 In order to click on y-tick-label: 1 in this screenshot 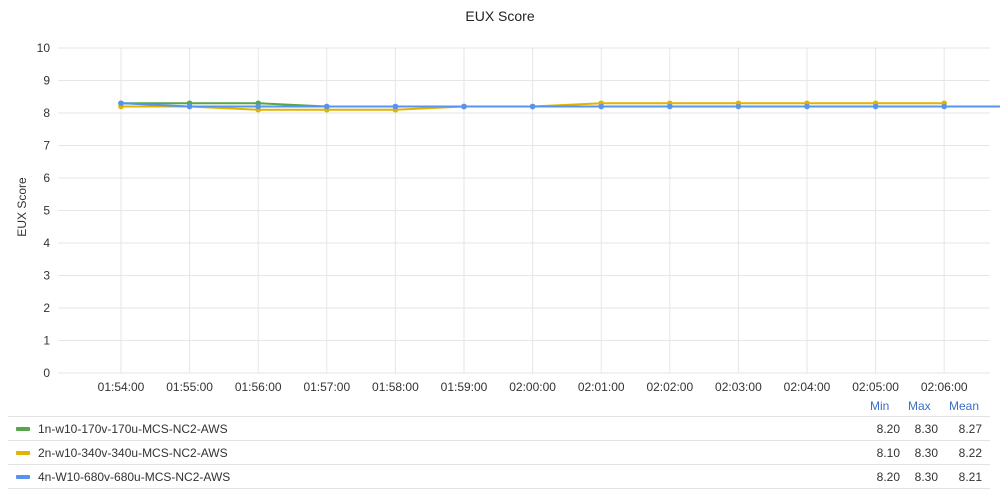, I will do `click(46, 341)`.